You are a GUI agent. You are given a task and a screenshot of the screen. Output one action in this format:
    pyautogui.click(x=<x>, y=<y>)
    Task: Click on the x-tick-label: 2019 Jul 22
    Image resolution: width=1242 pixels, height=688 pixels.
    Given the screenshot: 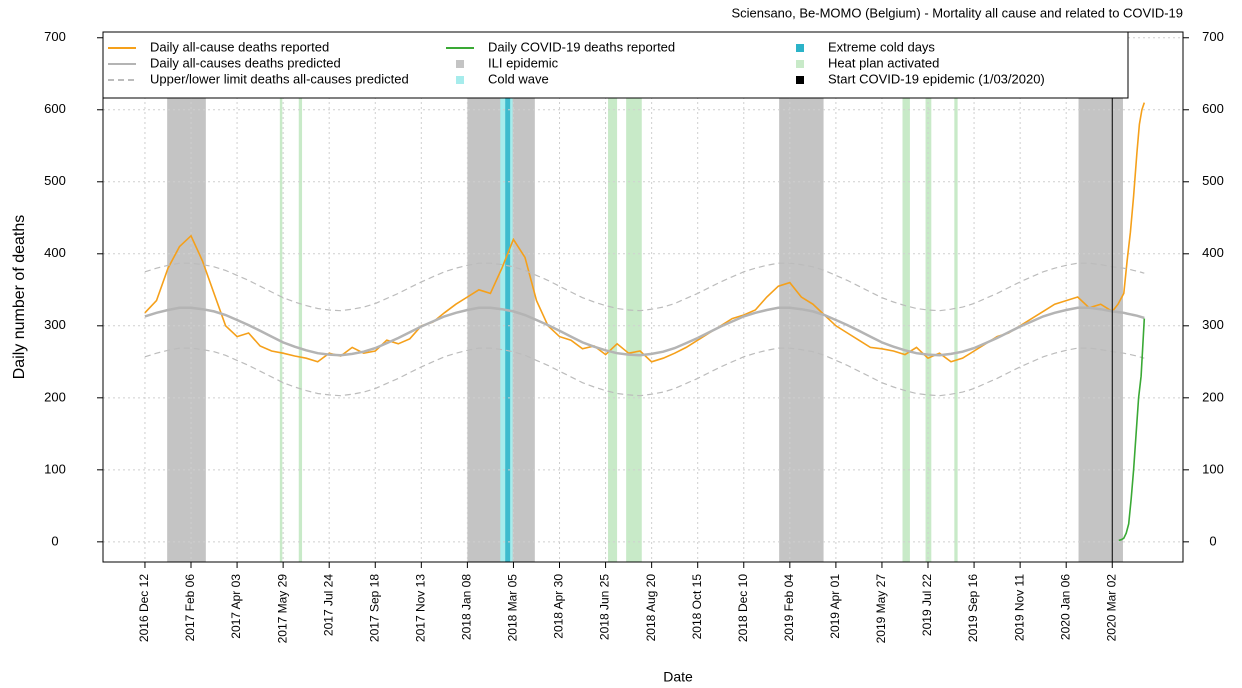 What is the action you would take?
    pyautogui.click(x=927, y=605)
    